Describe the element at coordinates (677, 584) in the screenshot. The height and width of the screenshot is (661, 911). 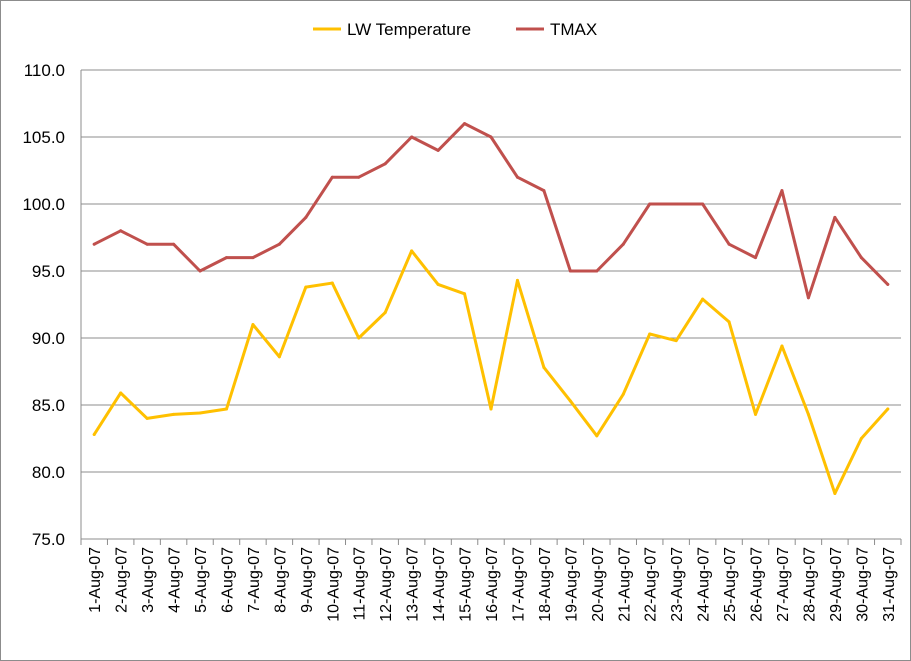
I see `x-tick-label: 23-Aug-07` at that location.